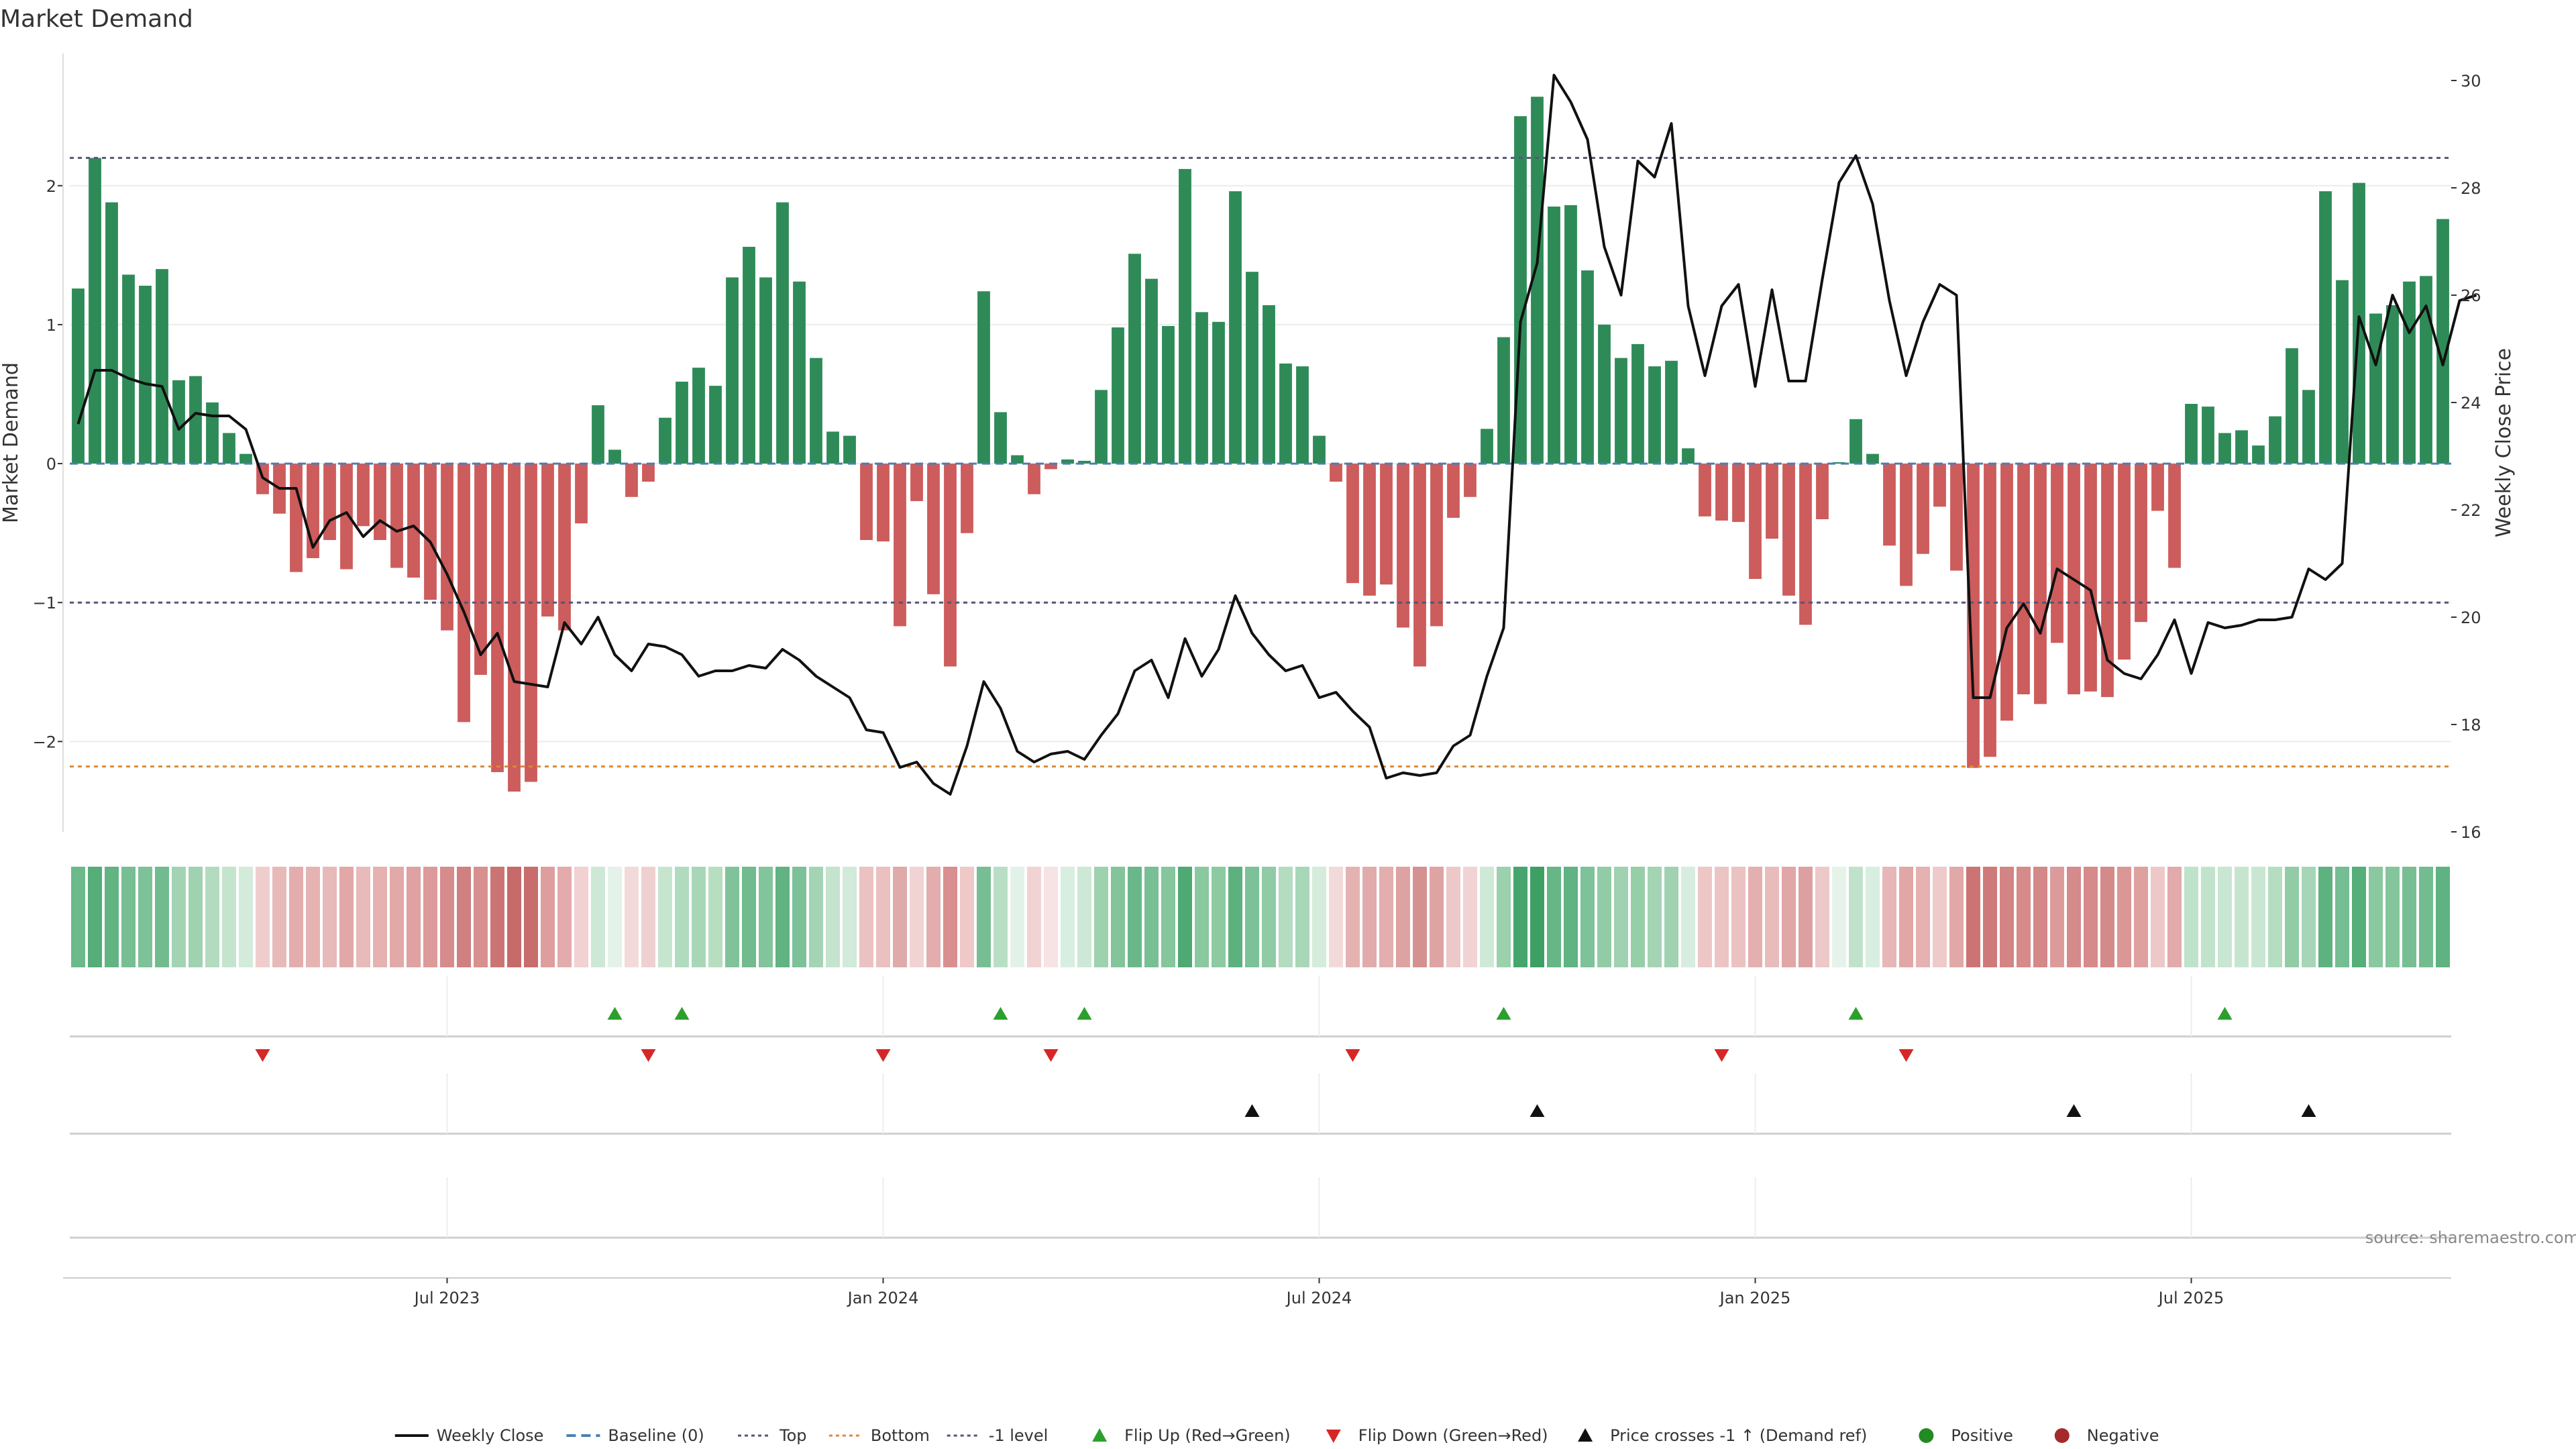 Image resolution: width=2576 pixels, height=1449 pixels. Describe the element at coordinates (1191, 1435) in the screenshot. I see `legend-item-flip_up: Flip Up (Red→Green)` at that location.